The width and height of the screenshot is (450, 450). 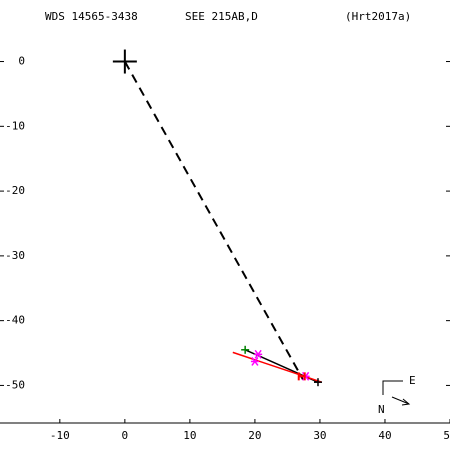 I want to click on y-tick-label: -10, so click(x=15, y=125).